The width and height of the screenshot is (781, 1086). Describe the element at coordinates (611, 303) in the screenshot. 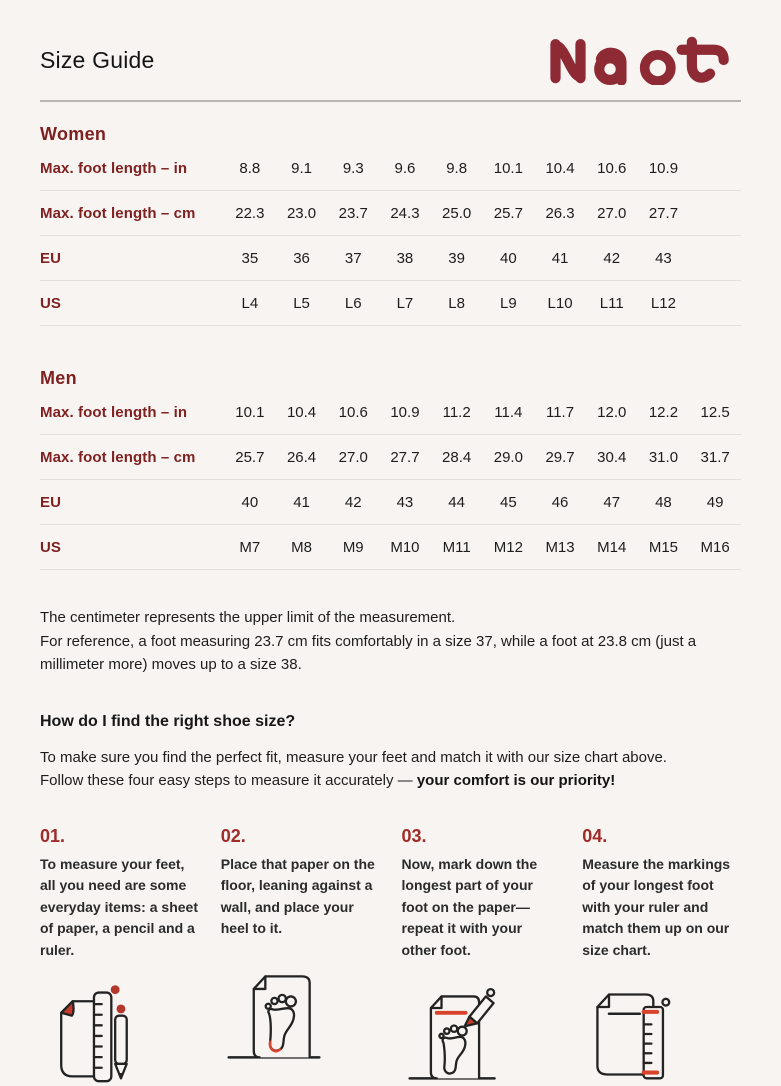

I see `size-value: L11` at that location.